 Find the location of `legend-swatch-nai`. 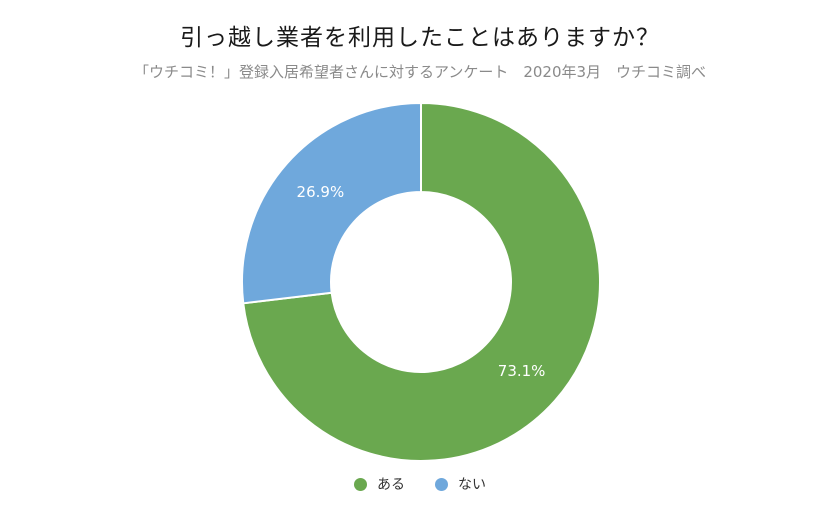

legend-swatch-nai is located at coordinates (441, 484).